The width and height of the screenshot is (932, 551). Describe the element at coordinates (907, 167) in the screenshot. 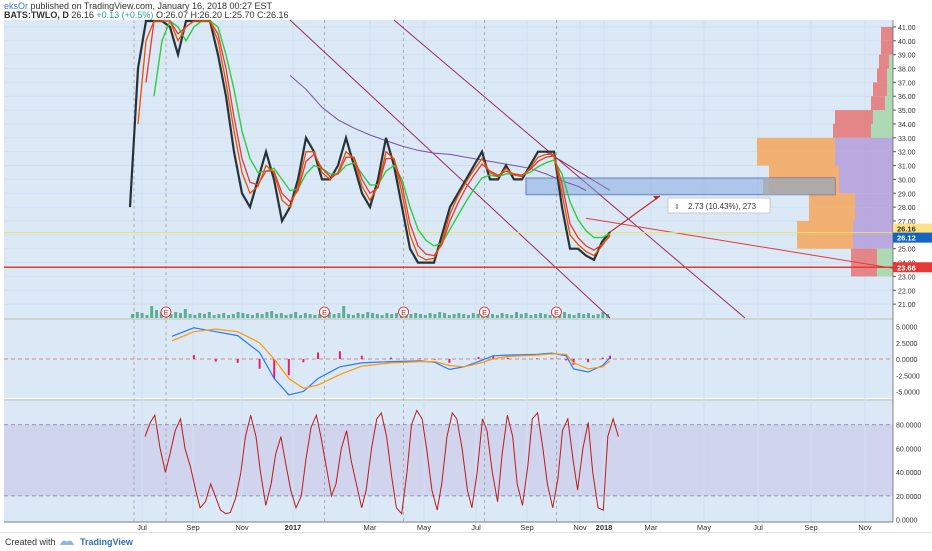

I see `price-tick-label: 31.00` at that location.